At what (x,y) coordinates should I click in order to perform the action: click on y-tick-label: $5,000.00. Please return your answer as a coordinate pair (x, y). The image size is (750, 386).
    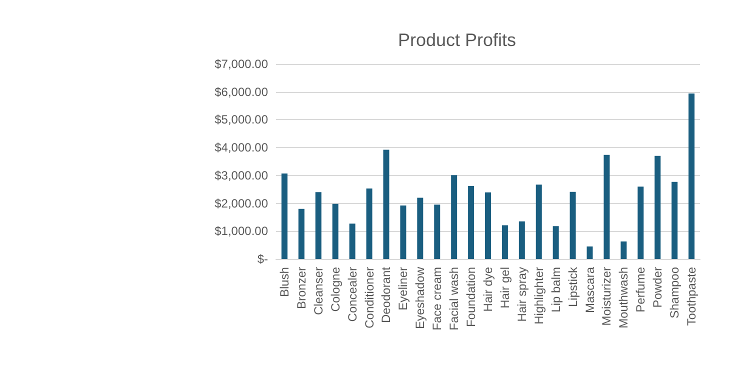
    Looking at the image, I should click on (241, 119).